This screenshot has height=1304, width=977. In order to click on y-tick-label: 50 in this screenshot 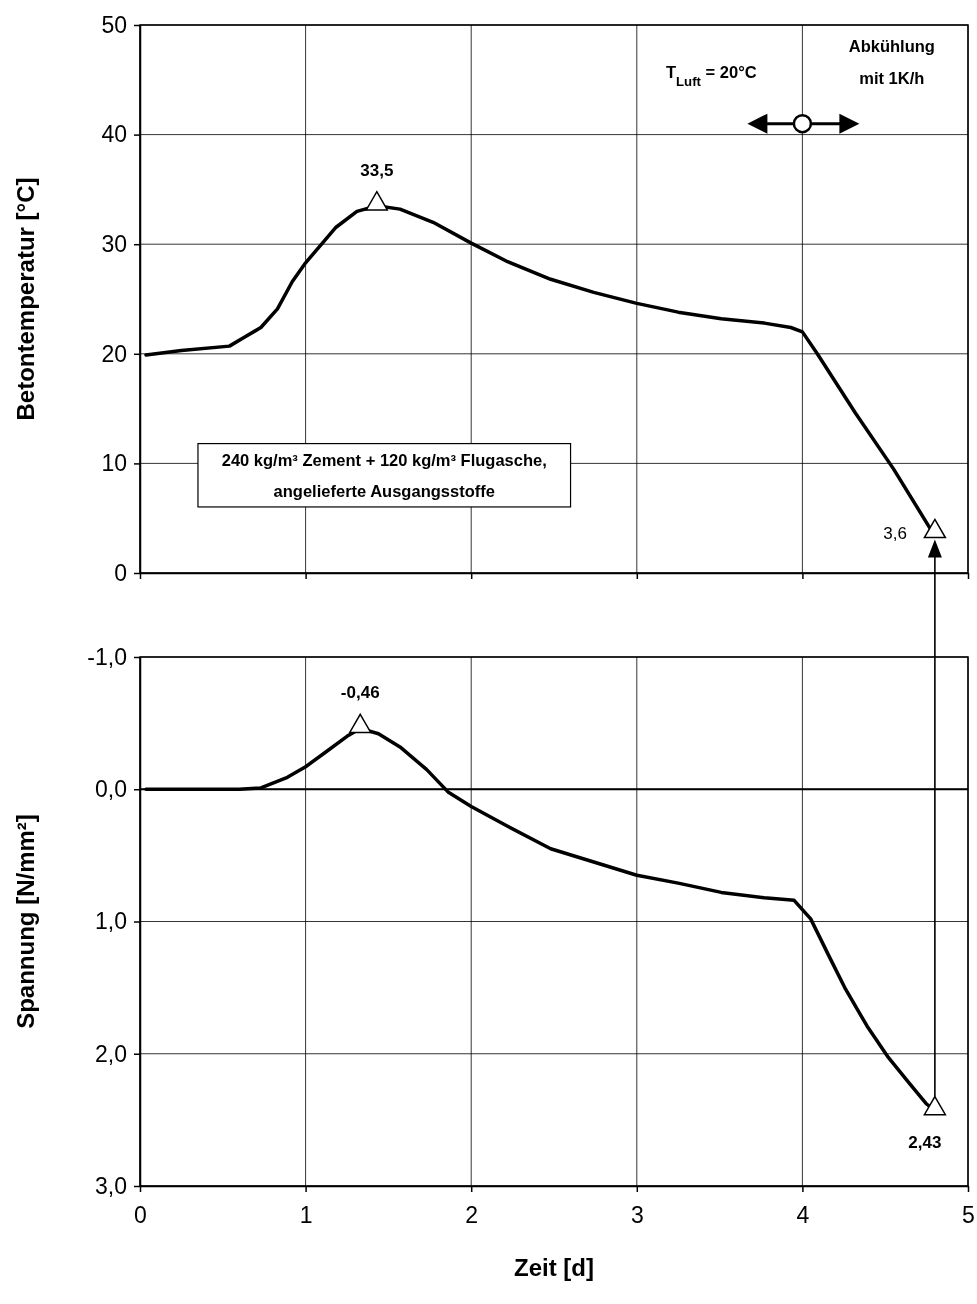, I will do `click(114, 24)`.